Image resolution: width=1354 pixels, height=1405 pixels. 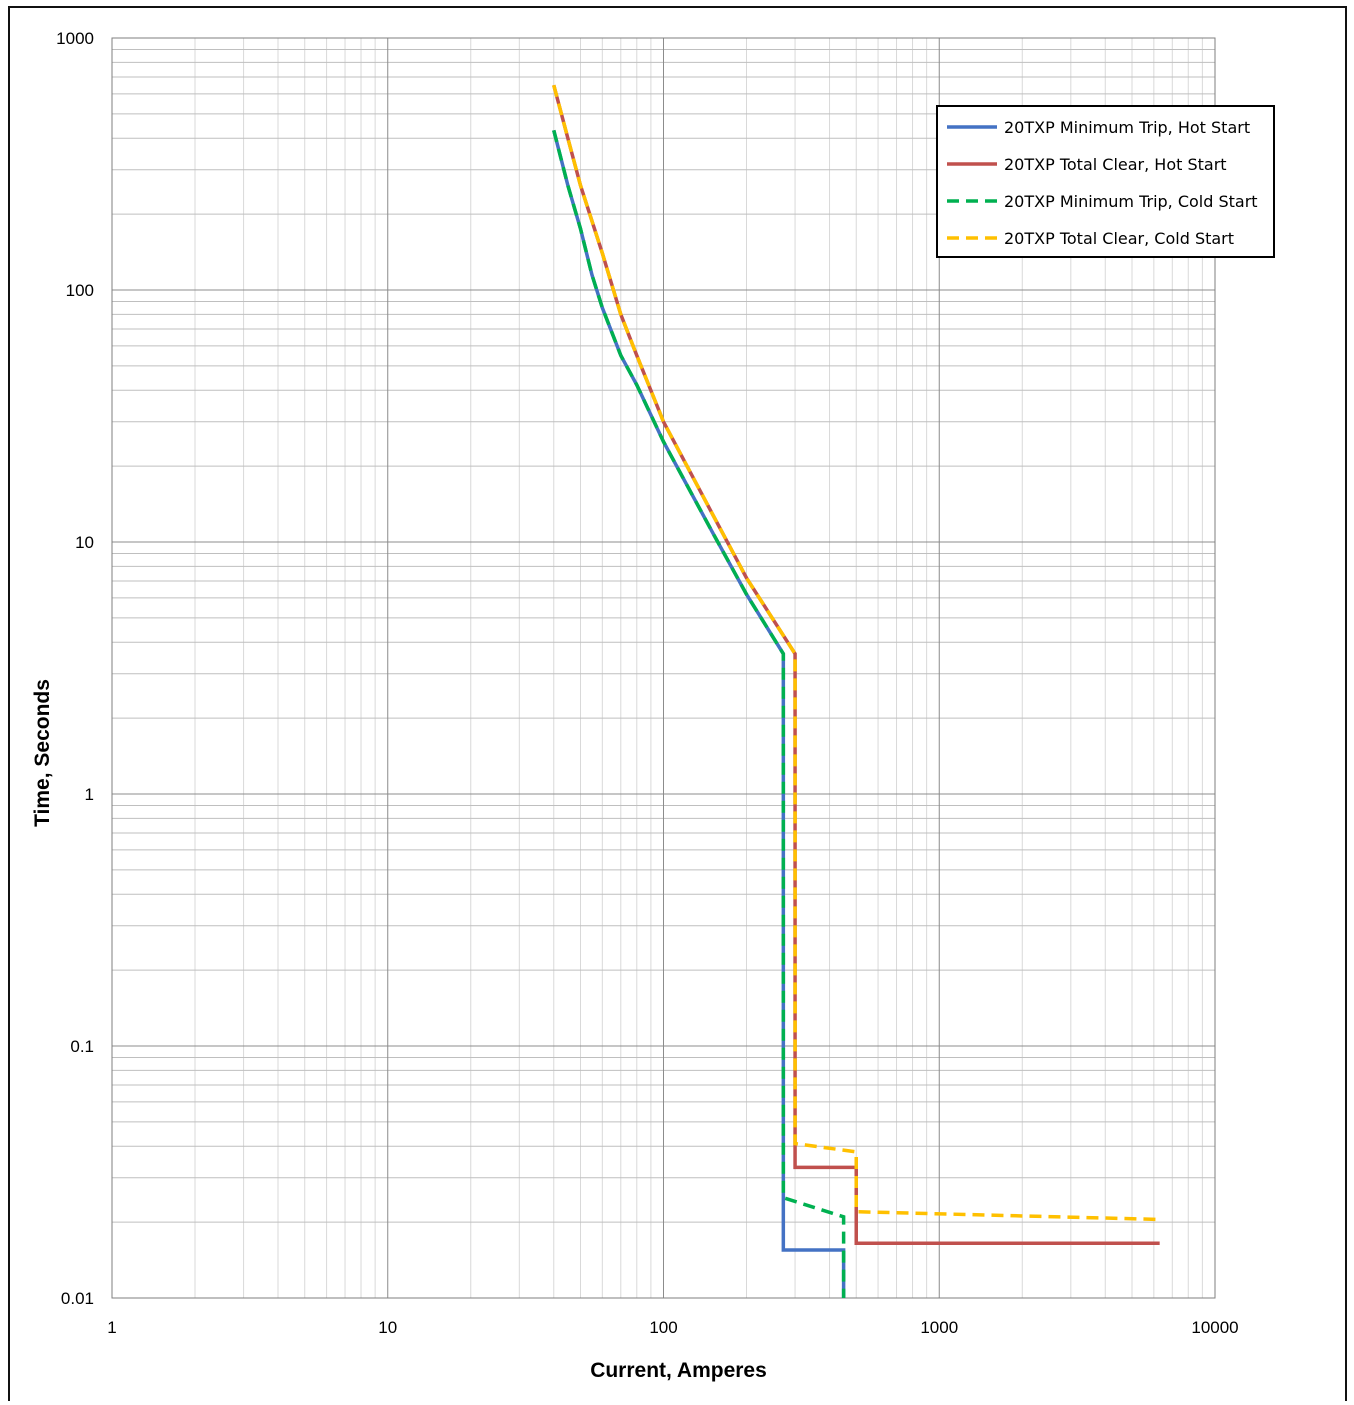 I want to click on y-axis-title: Time, Seconds, so click(x=42, y=753).